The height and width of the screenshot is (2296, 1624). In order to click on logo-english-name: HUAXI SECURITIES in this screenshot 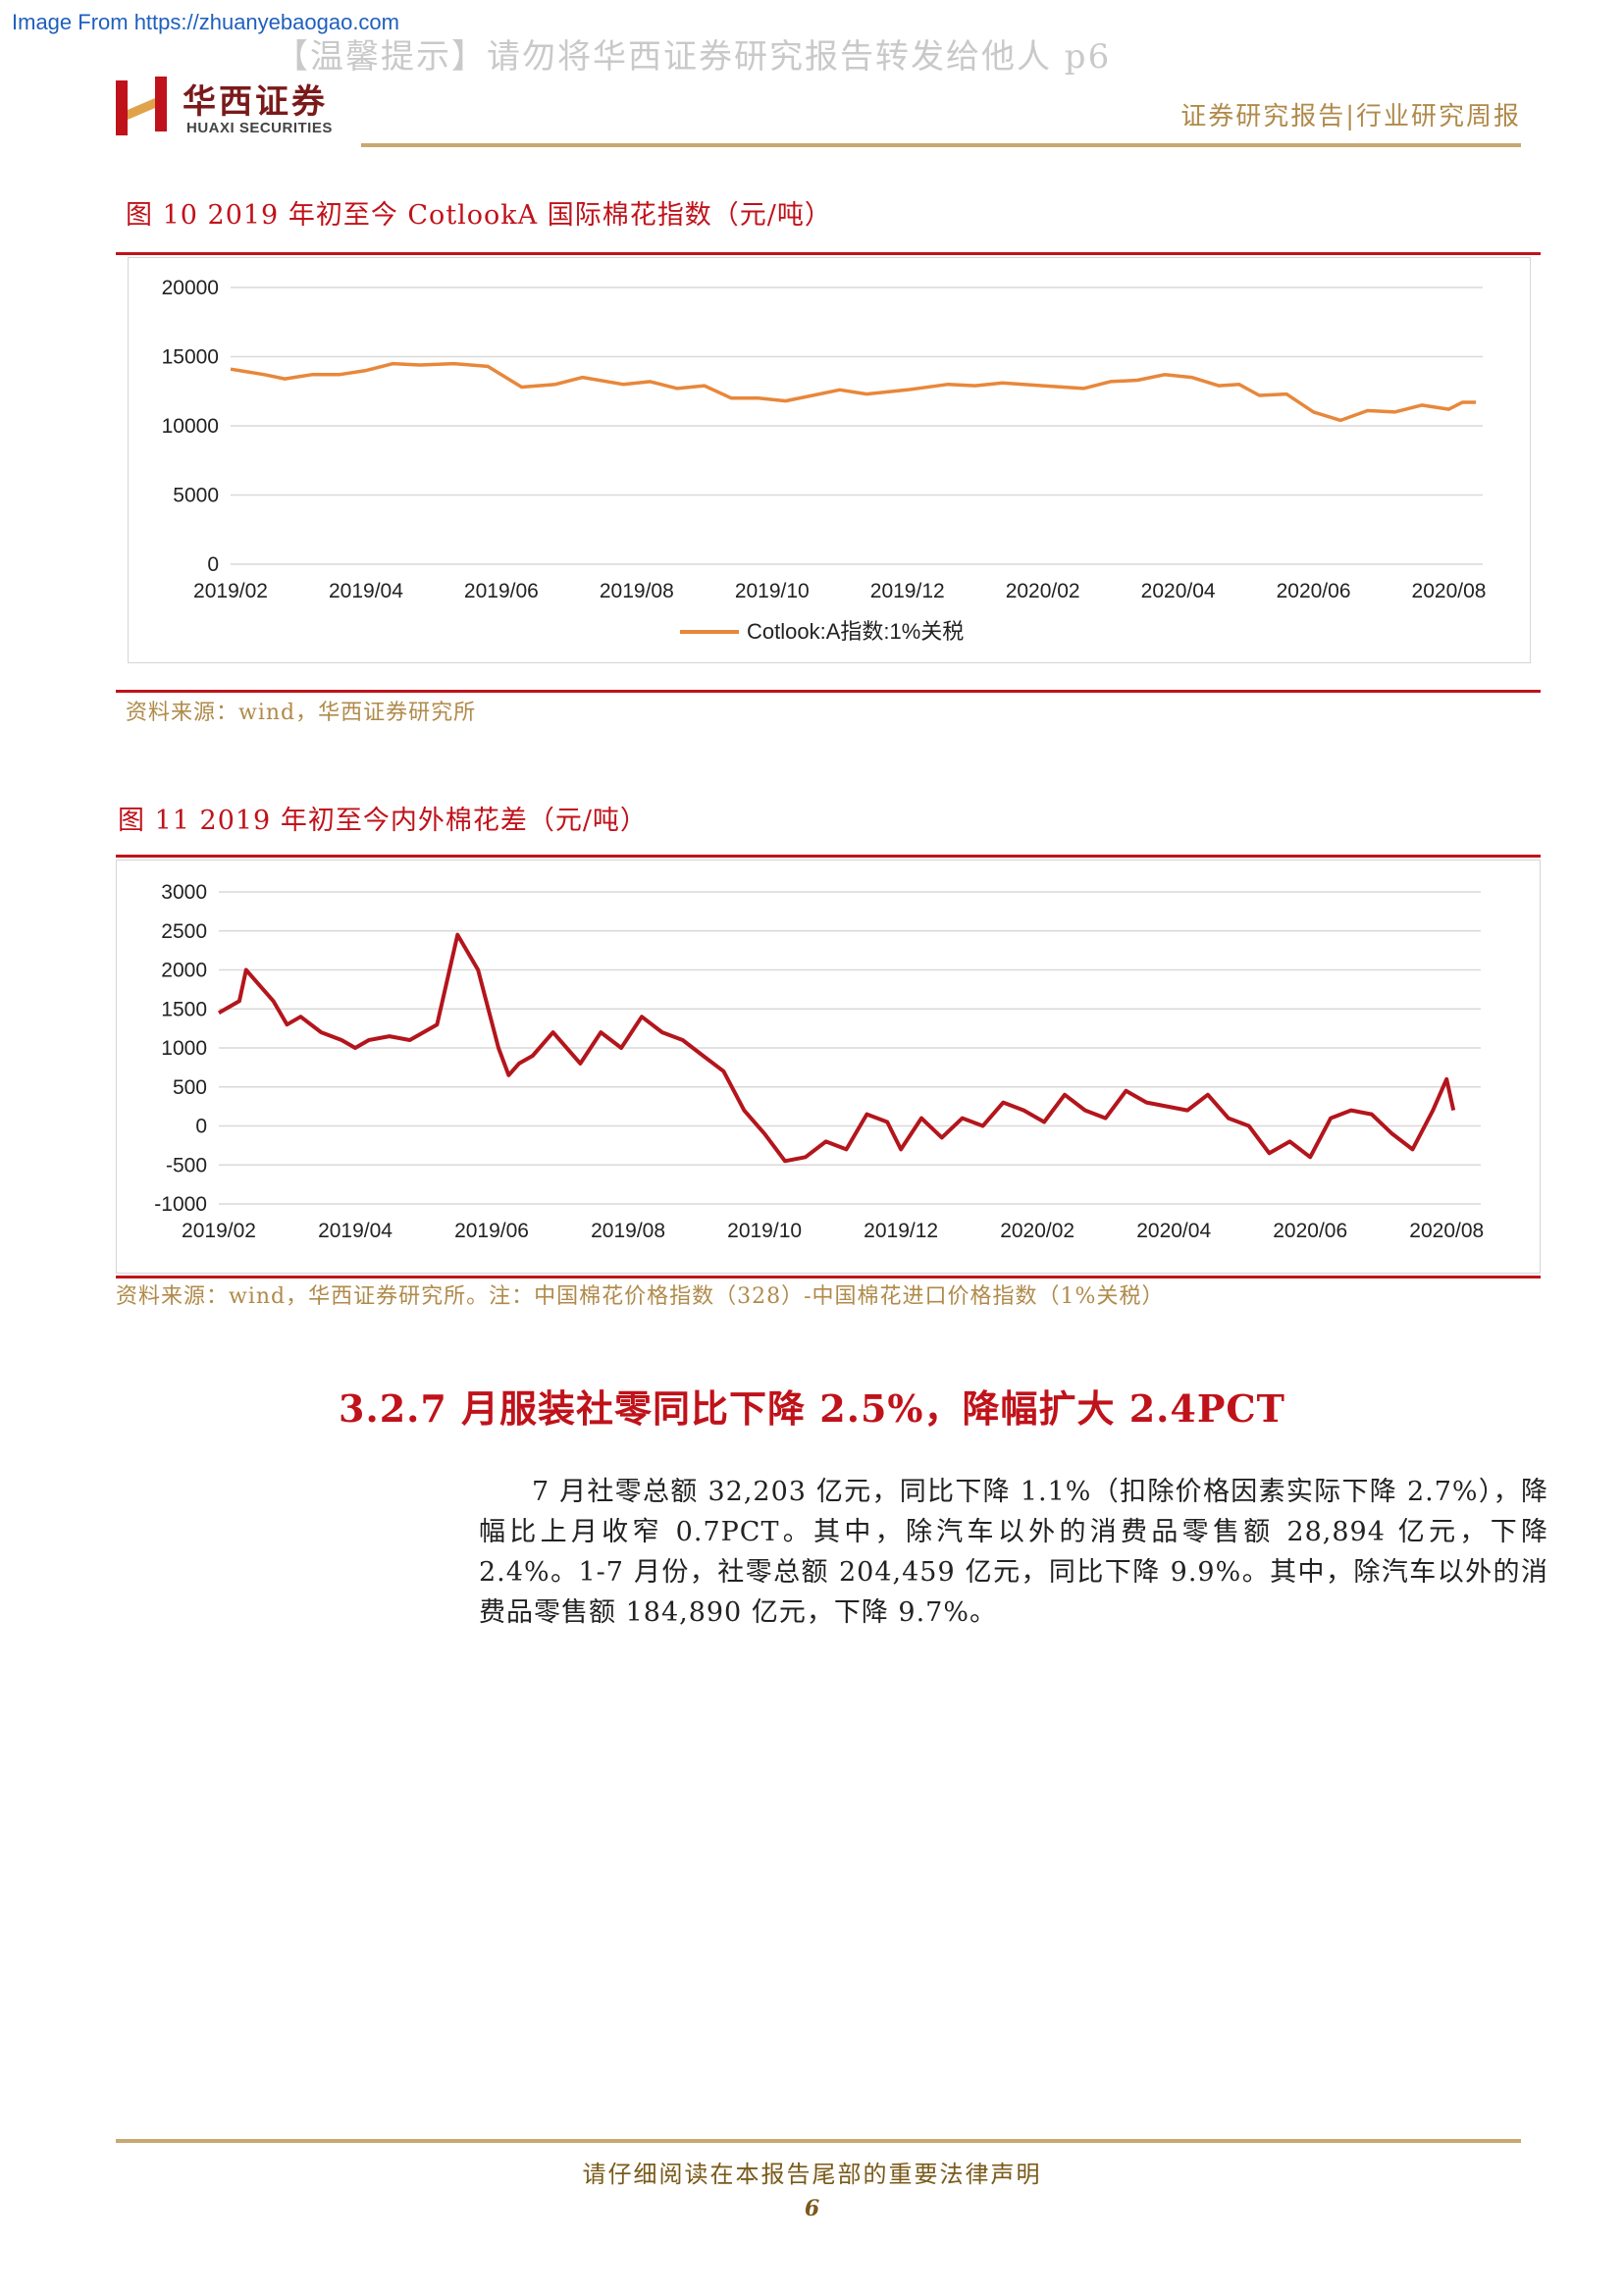, I will do `click(259, 128)`.